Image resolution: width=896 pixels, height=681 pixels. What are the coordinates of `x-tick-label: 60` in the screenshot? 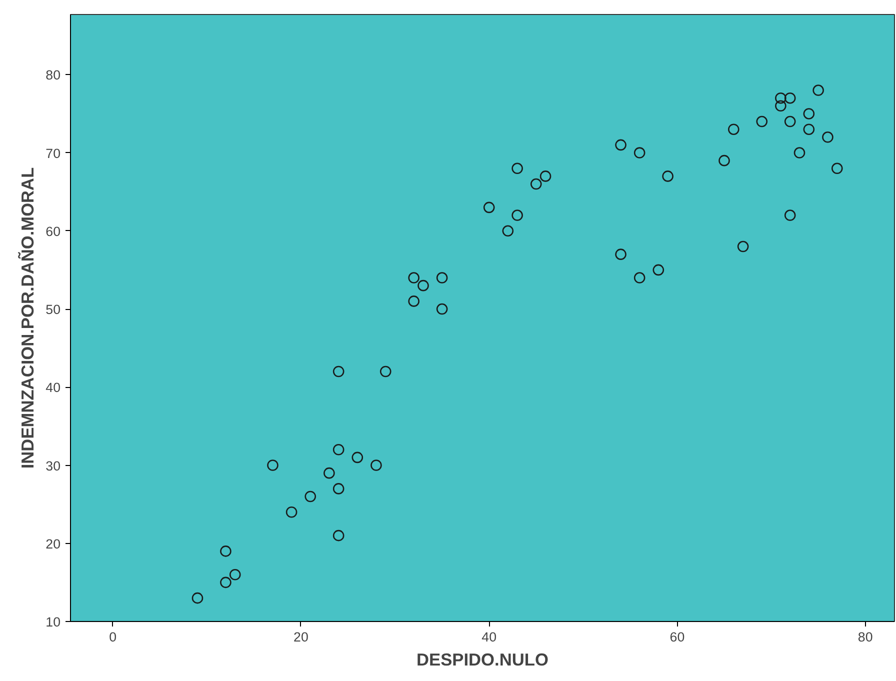 It's located at (677, 637).